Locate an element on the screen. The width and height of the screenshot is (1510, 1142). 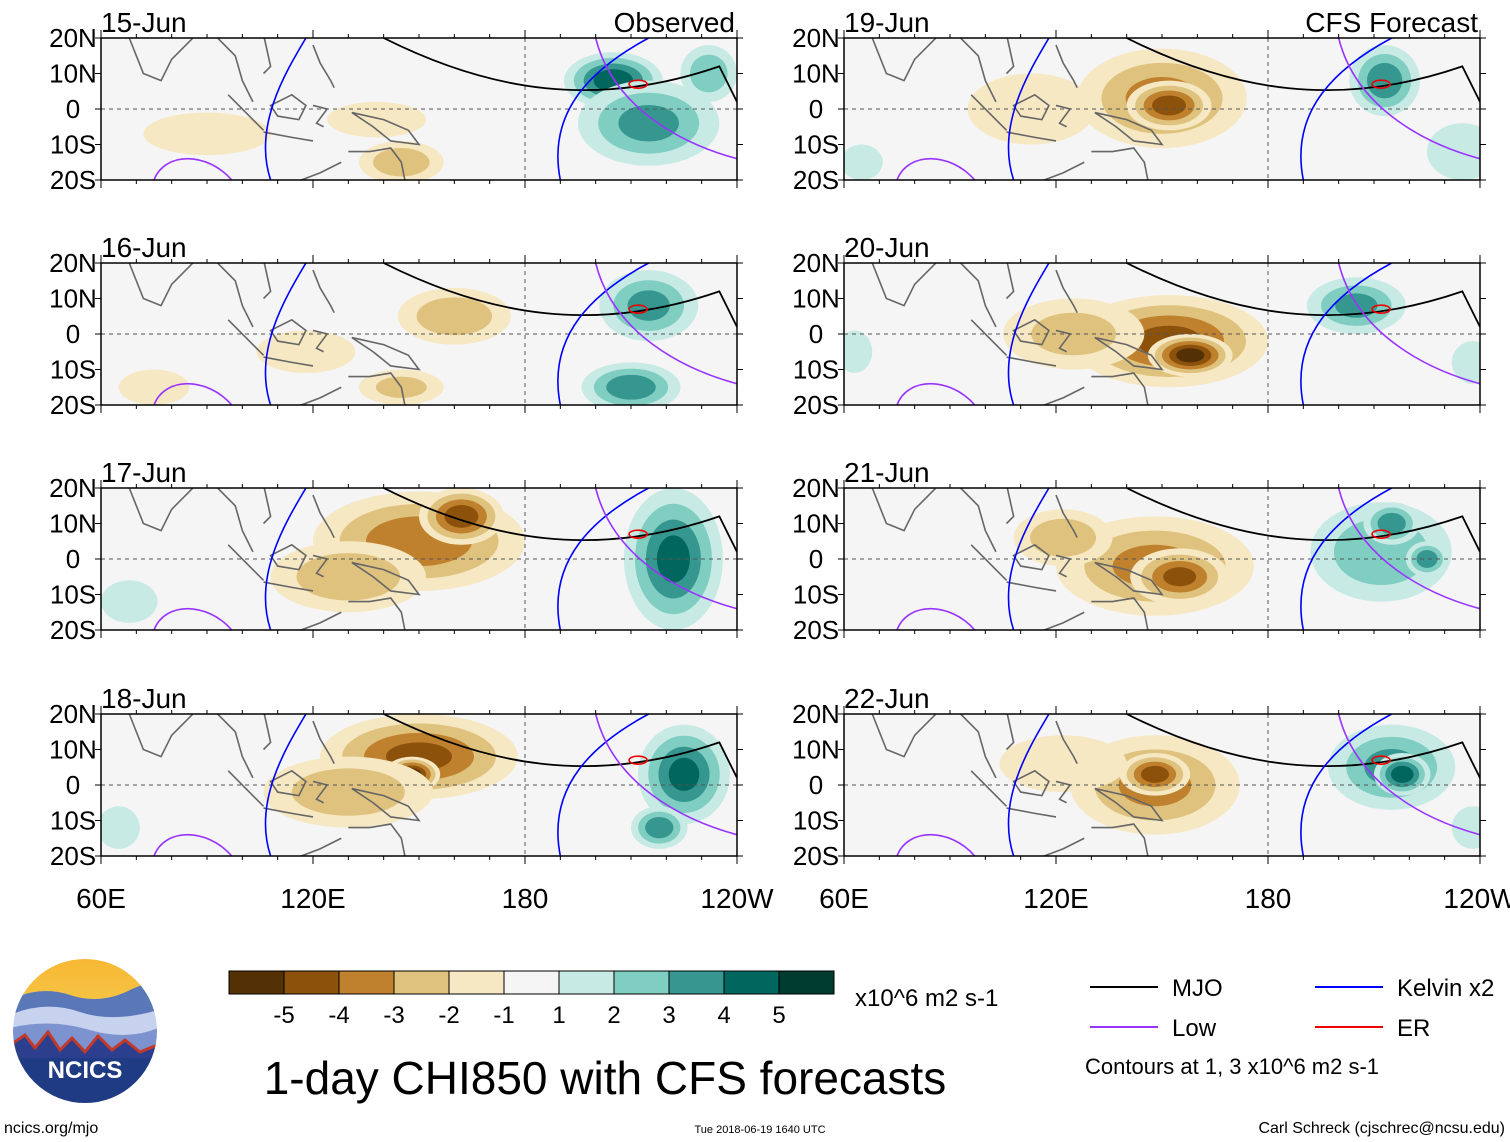
legend-entry: Kelvin x2 is located at coordinates (1445, 988).